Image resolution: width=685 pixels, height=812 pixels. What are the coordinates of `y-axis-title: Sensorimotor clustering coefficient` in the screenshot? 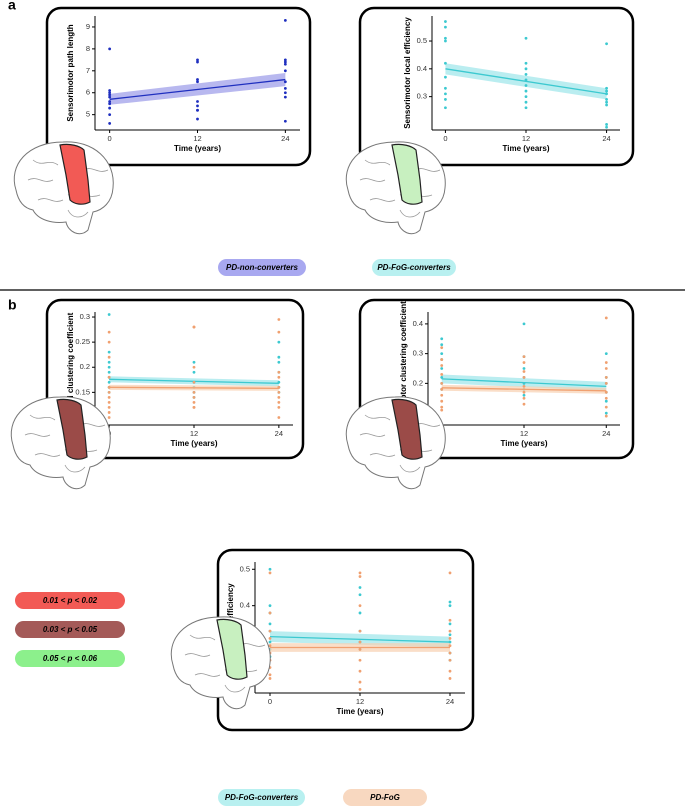 It's located at (403, 368).